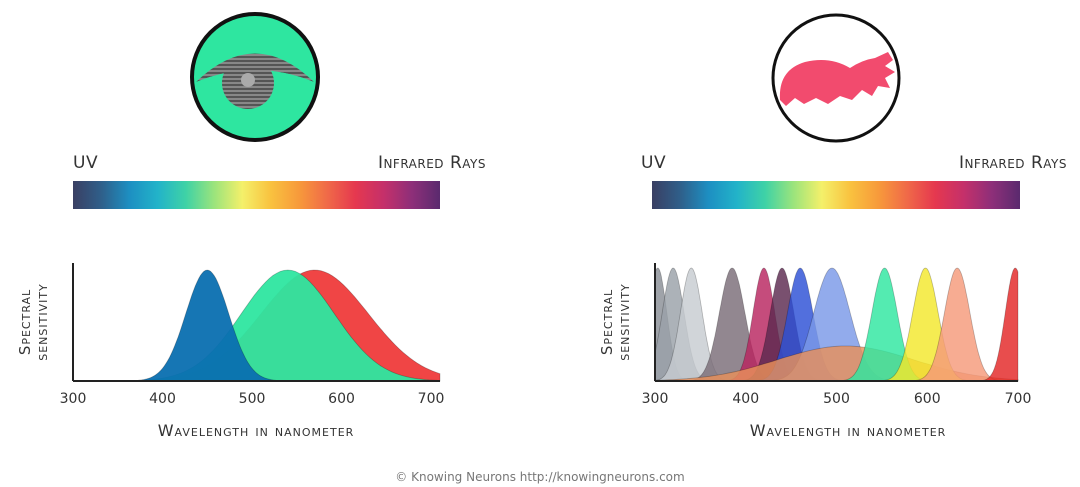 The height and width of the screenshot is (487, 1080). What do you see at coordinates (1013, 163) in the screenshot?
I see `infrared-label-right: Infrared Rays` at bounding box center [1013, 163].